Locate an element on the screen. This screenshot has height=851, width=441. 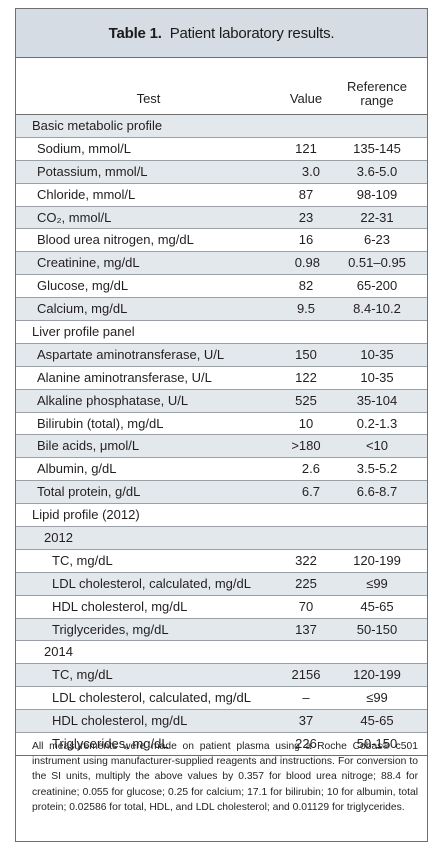
row-value: 70 is located at coordinates (306, 606).